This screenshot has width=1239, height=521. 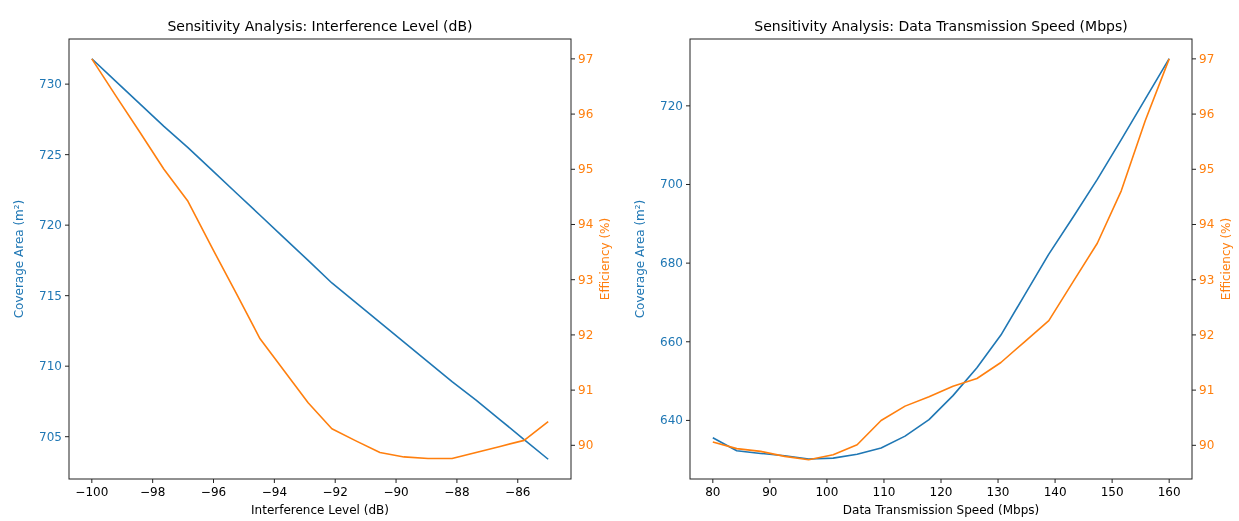 What do you see at coordinates (941, 26) in the screenshot?
I see `chart-title: Sensitivity Analysis: Data Transmission Speed (Mbps)` at bounding box center [941, 26].